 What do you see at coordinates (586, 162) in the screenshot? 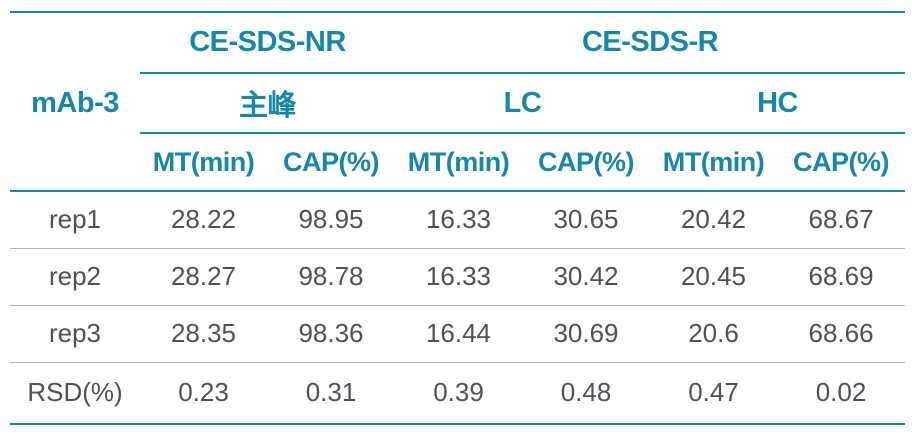
I see `column-header-cap-2: CAP(%)` at bounding box center [586, 162].